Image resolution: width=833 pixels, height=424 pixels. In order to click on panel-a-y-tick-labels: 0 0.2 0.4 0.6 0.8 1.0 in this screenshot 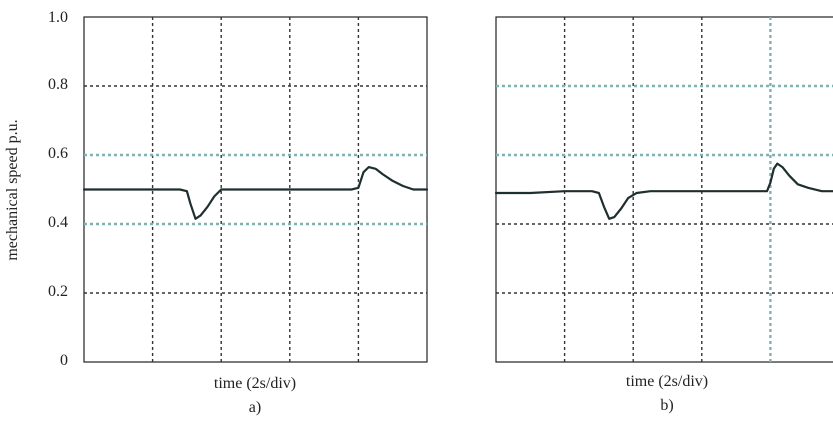, I will do `click(58, 189)`.